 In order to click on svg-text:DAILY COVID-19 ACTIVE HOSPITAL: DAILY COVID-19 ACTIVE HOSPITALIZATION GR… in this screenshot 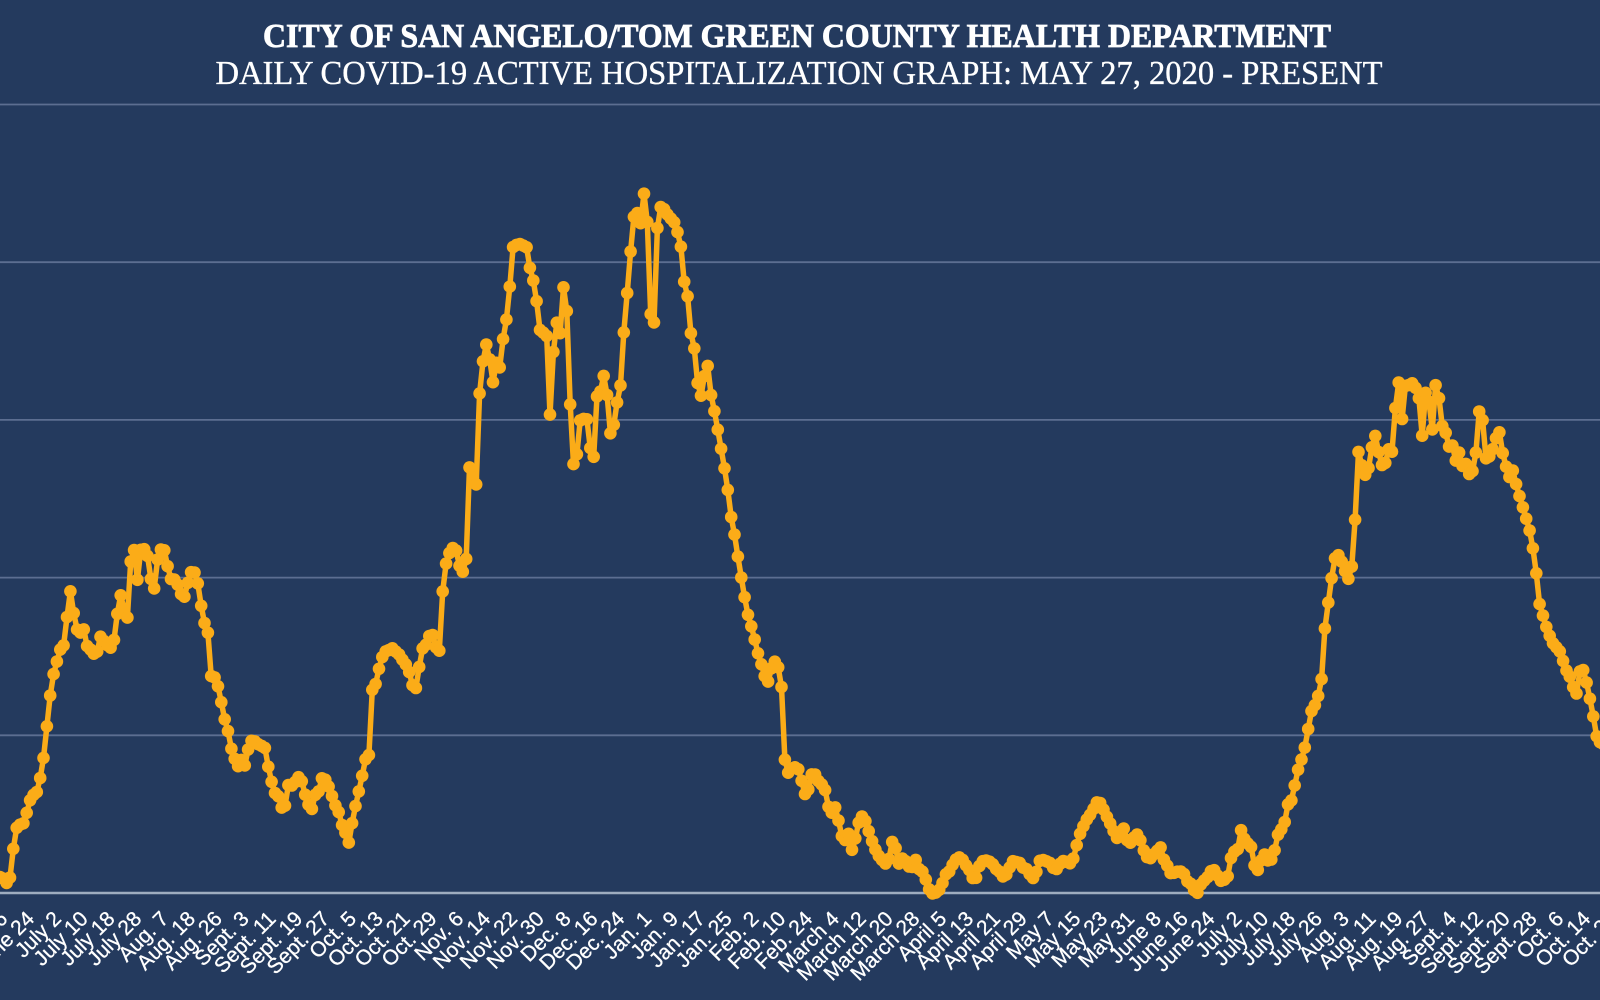, I will do `click(799, 73)`.